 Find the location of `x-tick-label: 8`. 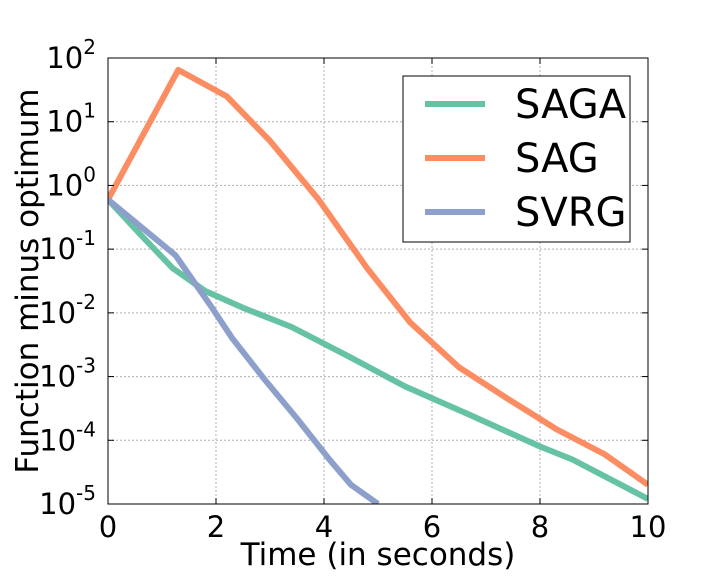

x-tick-label: 8 is located at coordinates (540, 527).